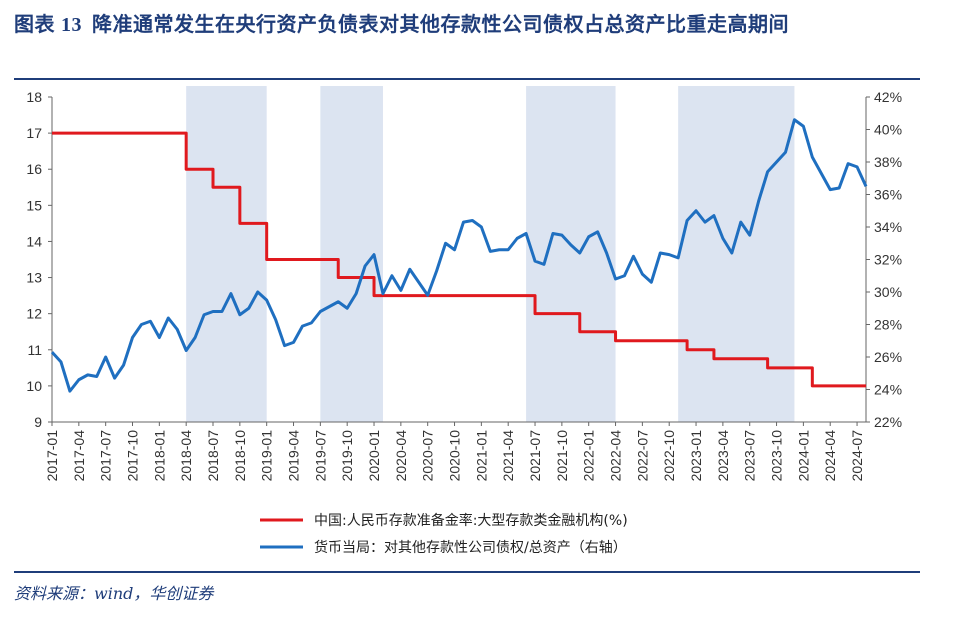 The image size is (960, 621). I want to click on x-tick-label: 2019-07, so click(320, 456).